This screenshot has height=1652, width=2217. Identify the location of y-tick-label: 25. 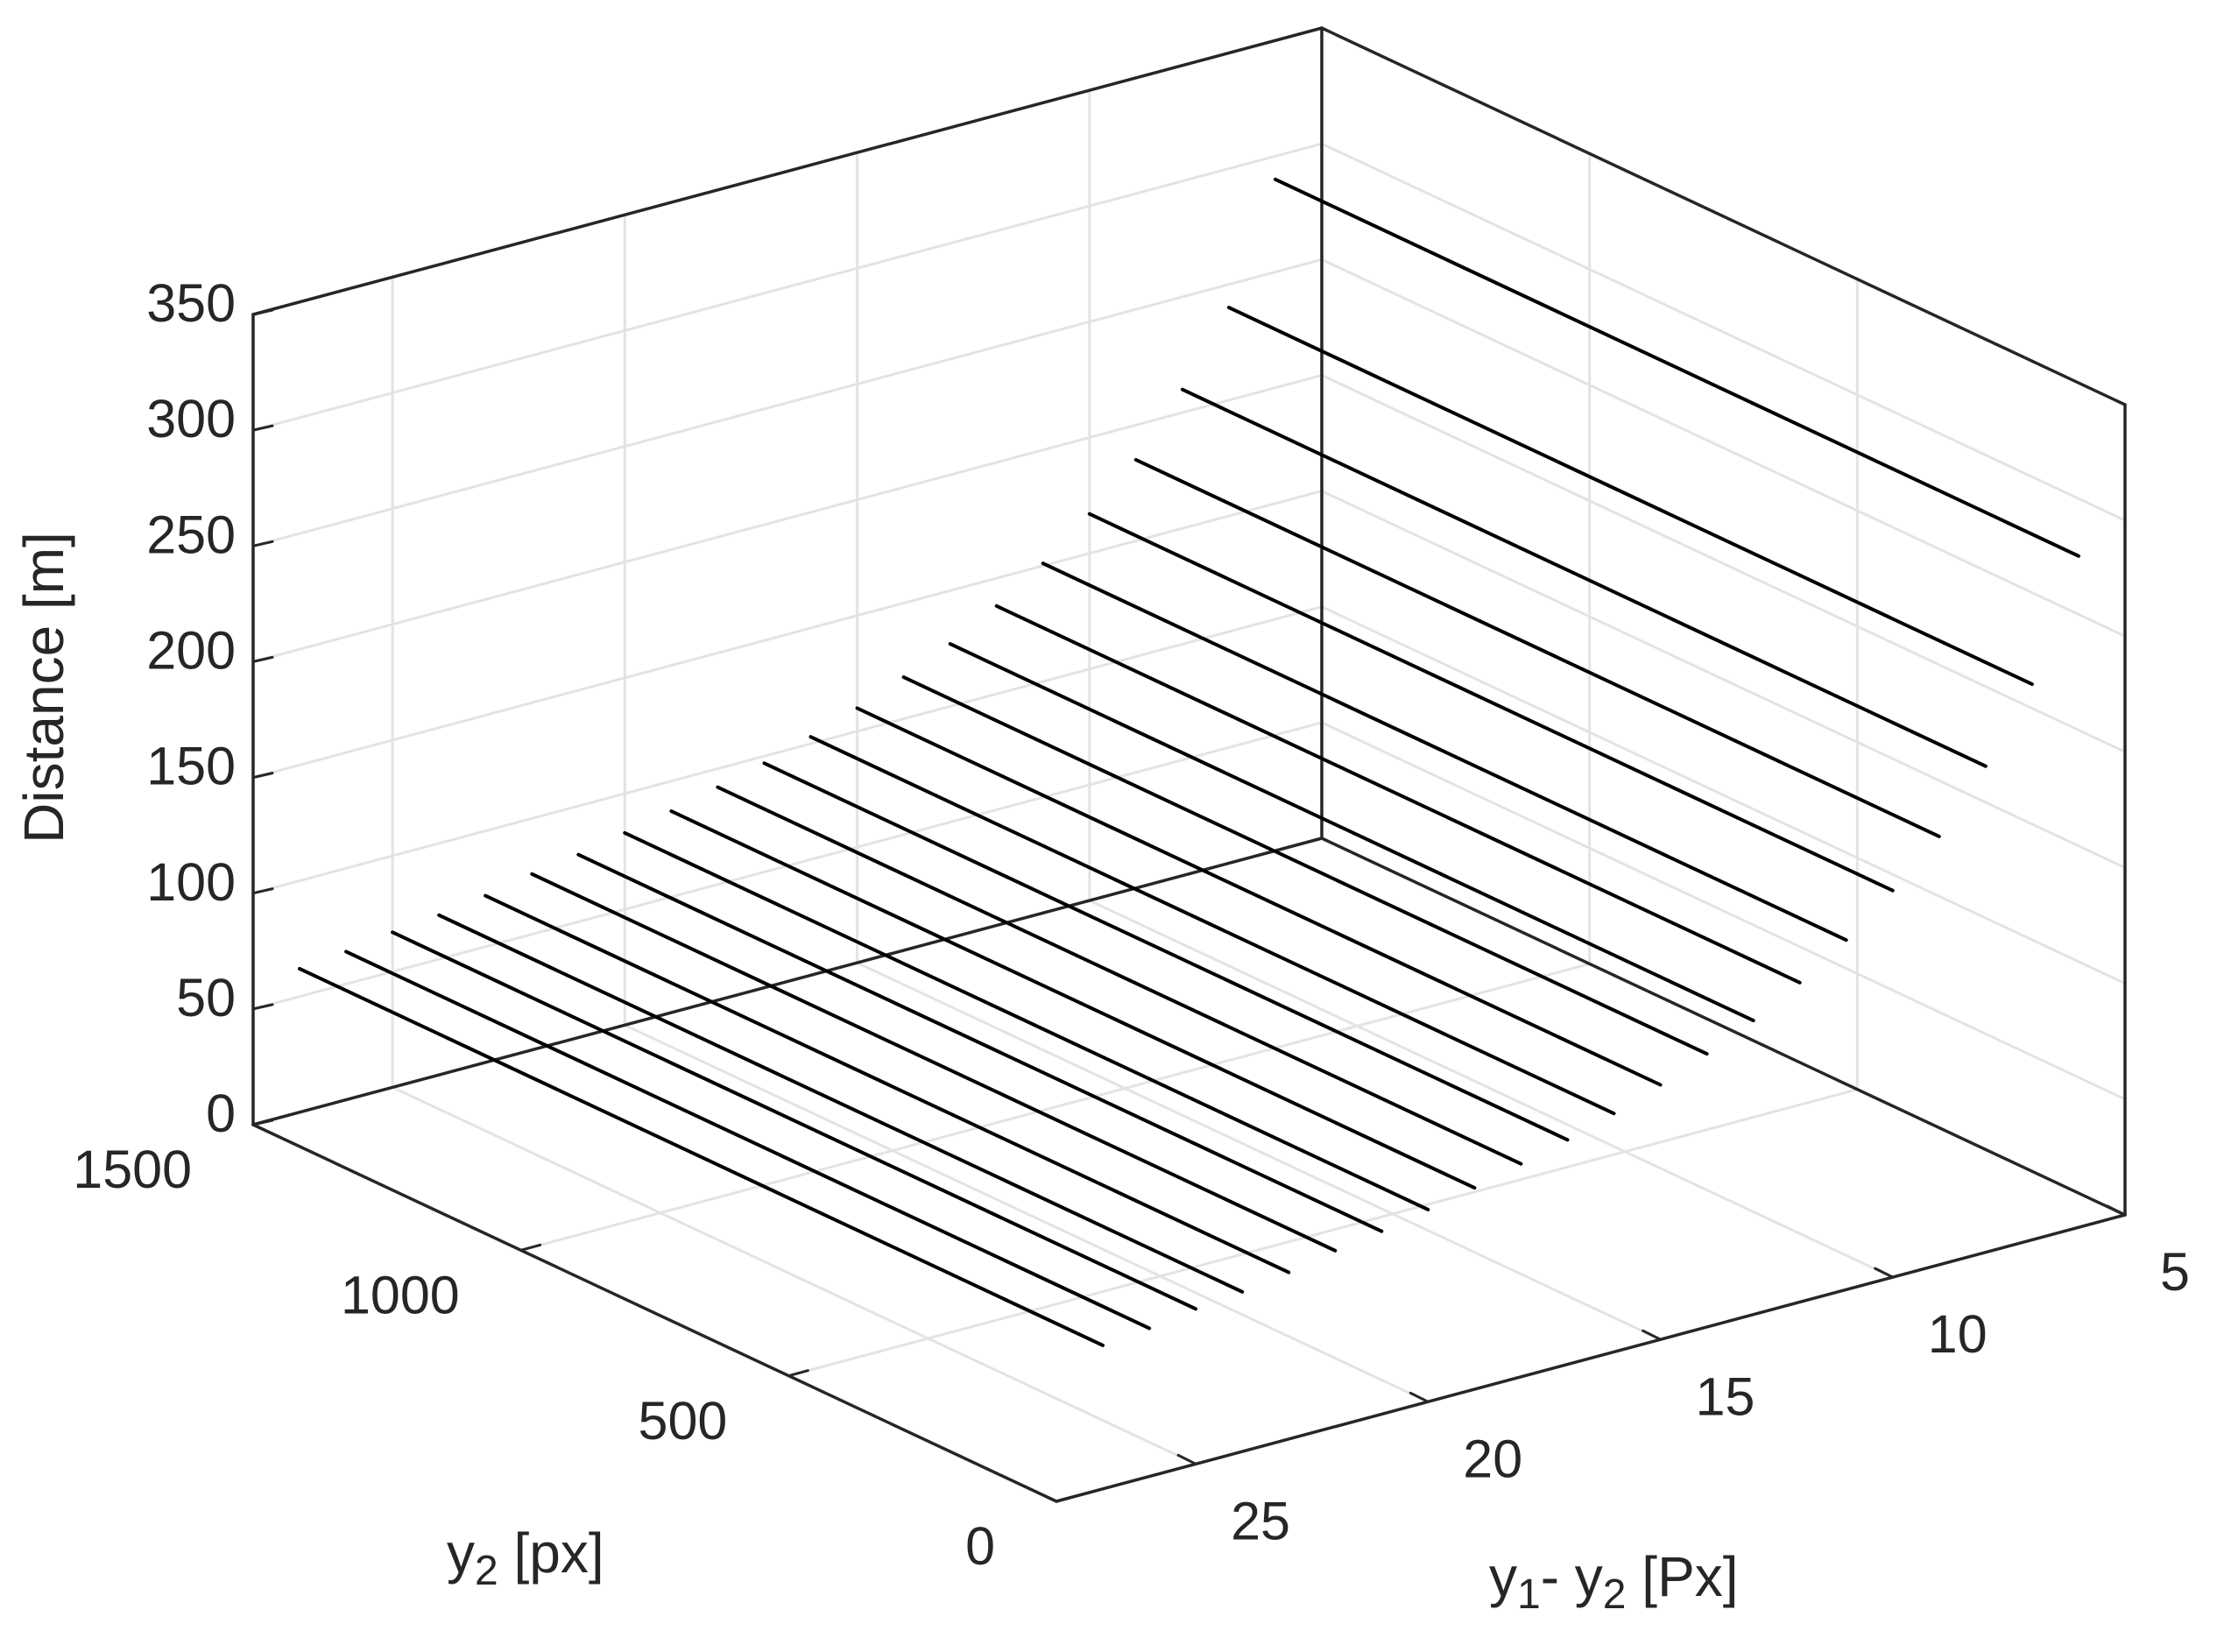
(1260, 1520).